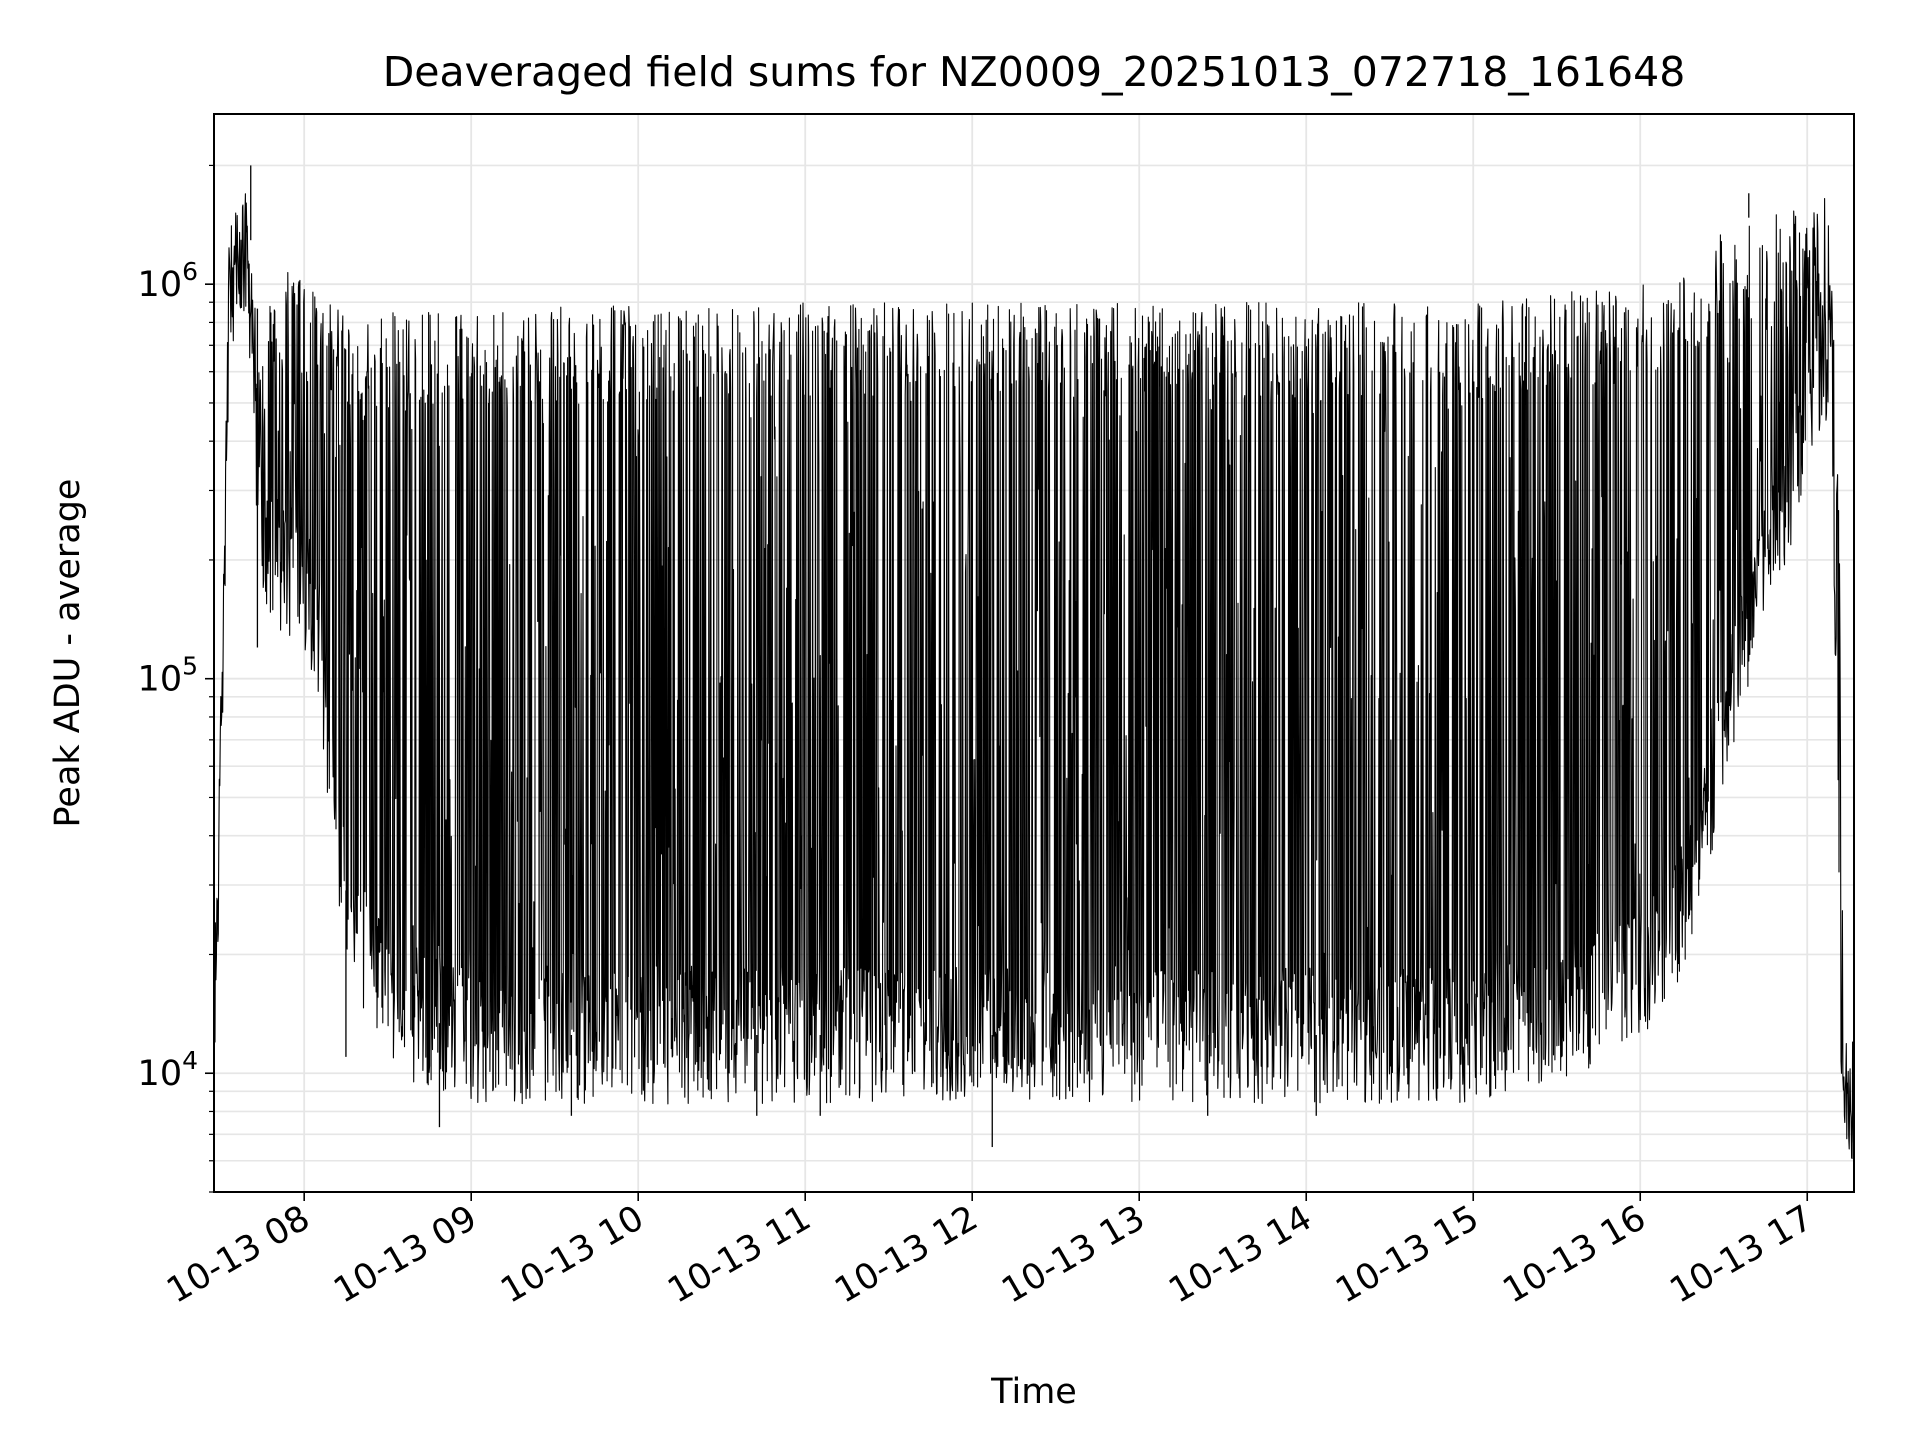 The image size is (1920, 1440). I want to click on y-axis-label: Peak ADU - average, so click(68, 653).